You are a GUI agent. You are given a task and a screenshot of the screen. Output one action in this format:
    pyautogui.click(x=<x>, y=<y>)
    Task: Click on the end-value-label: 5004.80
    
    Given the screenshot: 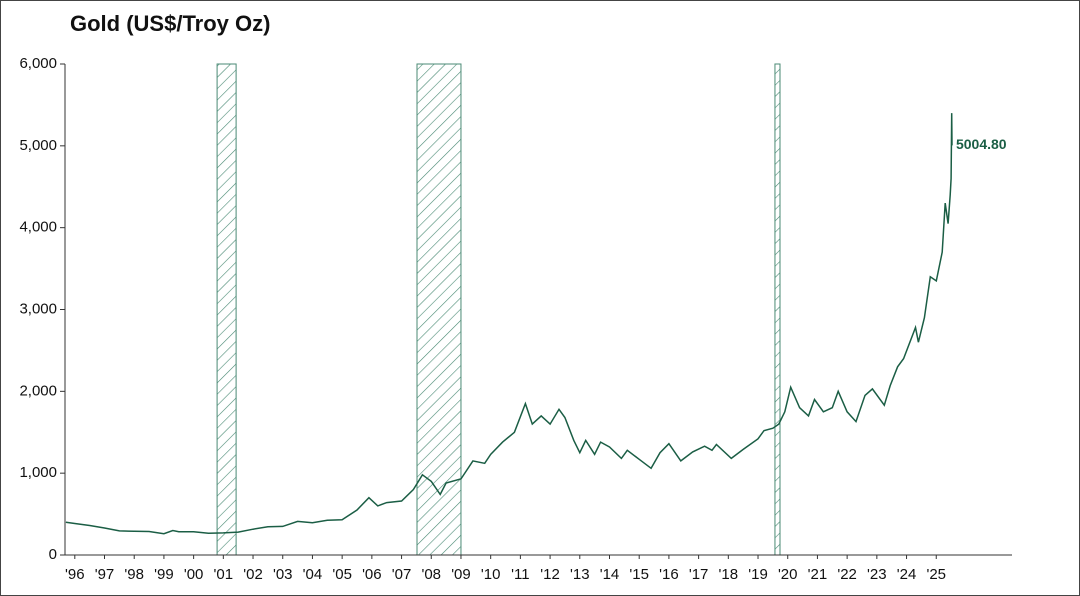 What is the action you would take?
    pyautogui.click(x=981, y=144)
    